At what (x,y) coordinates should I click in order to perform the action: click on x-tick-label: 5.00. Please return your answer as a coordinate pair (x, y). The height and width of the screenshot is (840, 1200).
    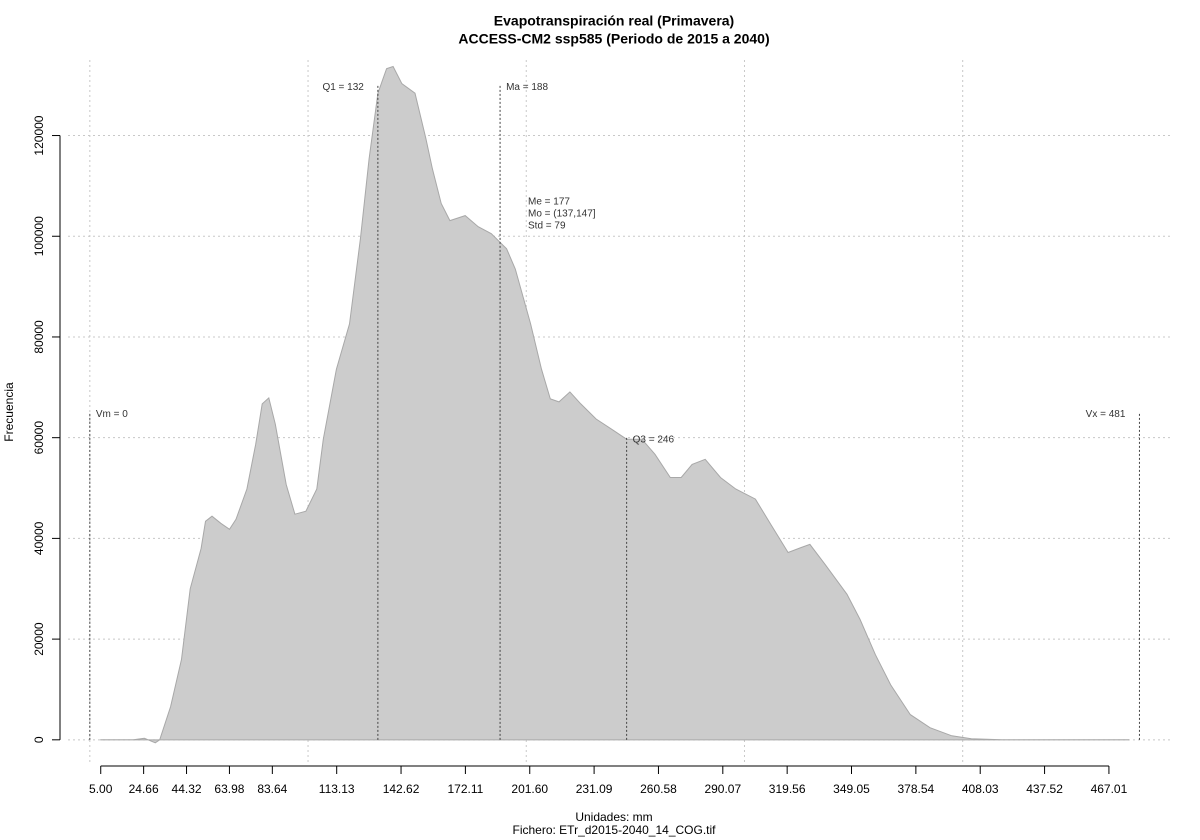
    Looking at the image, I should click on (101, 789).